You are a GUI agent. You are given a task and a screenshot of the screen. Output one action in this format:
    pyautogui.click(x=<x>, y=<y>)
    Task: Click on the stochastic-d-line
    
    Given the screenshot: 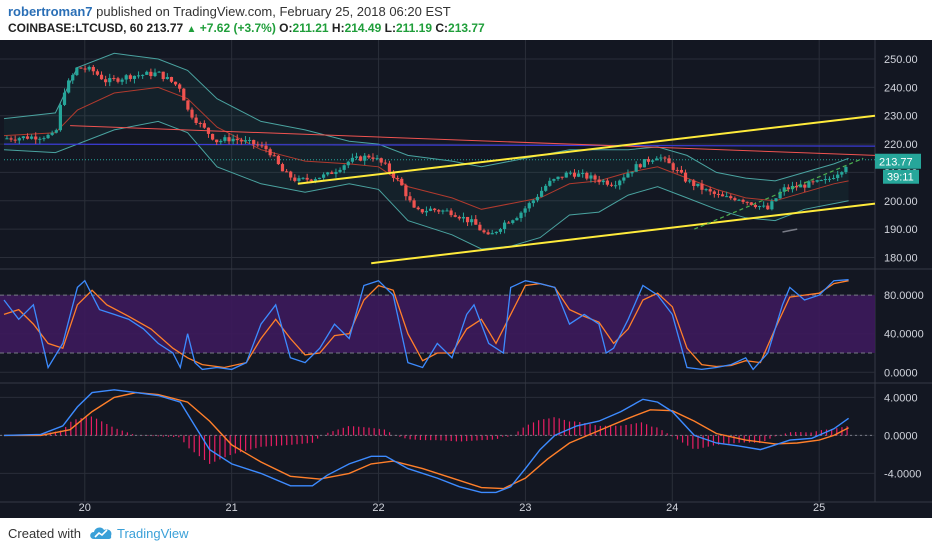 What is the action you would take?
    pyautogui.click(x=426, y=324)
    